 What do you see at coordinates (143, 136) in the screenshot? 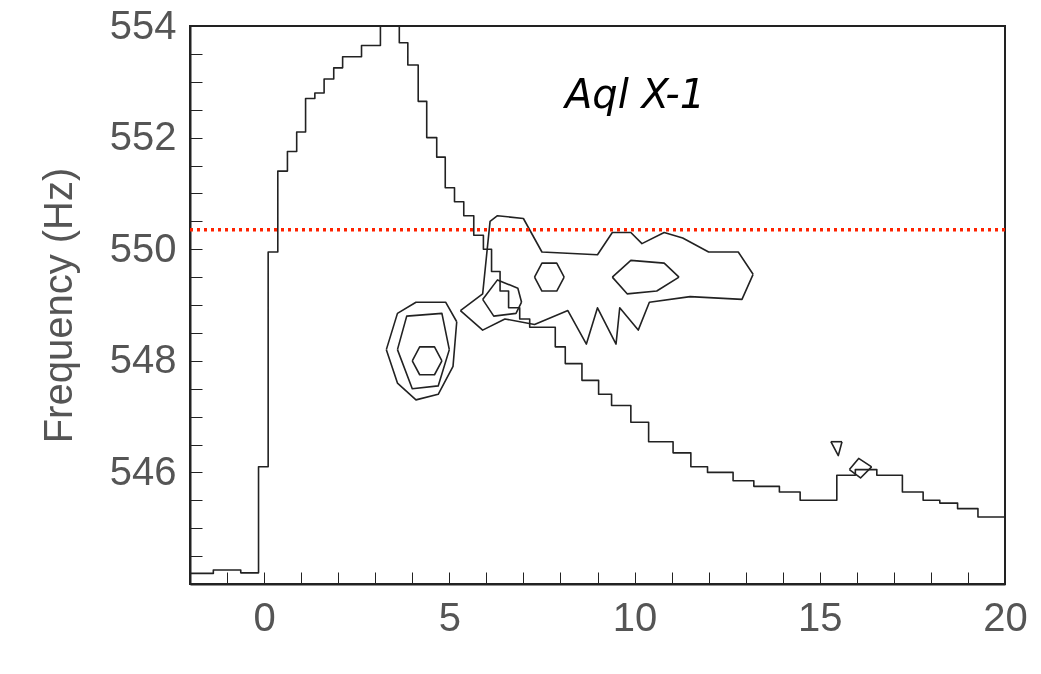
I see `y-tick-label: 552` at bounding box center [143, 136].